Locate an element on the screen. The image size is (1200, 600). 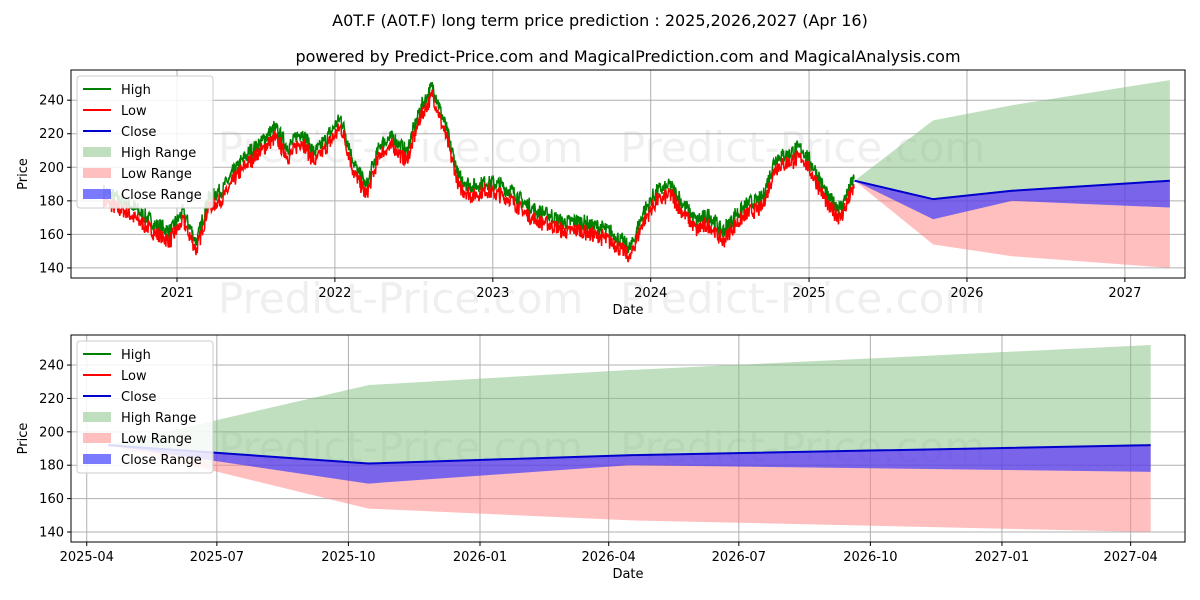
x-tick-label: 2026-10 is located at coordinates (870, 557).